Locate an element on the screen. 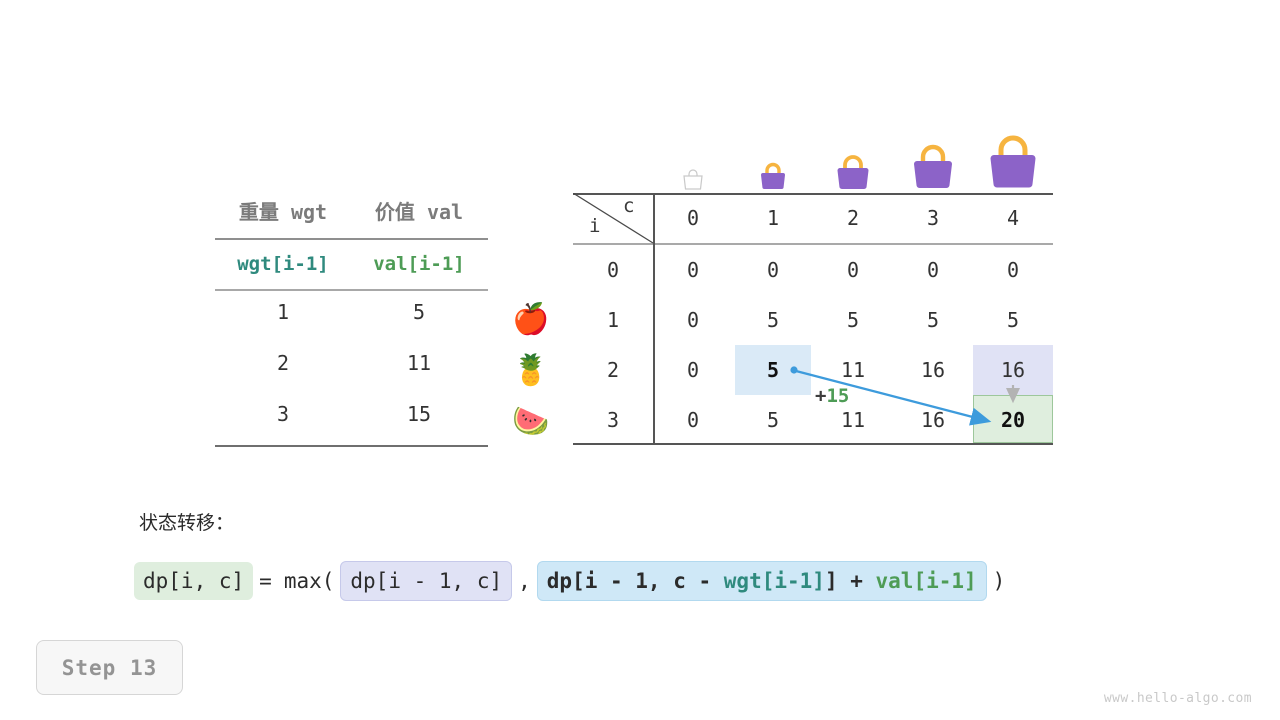  item-table-header-row: 重量 wgt 价值 val is located at coordinates (351, 212).